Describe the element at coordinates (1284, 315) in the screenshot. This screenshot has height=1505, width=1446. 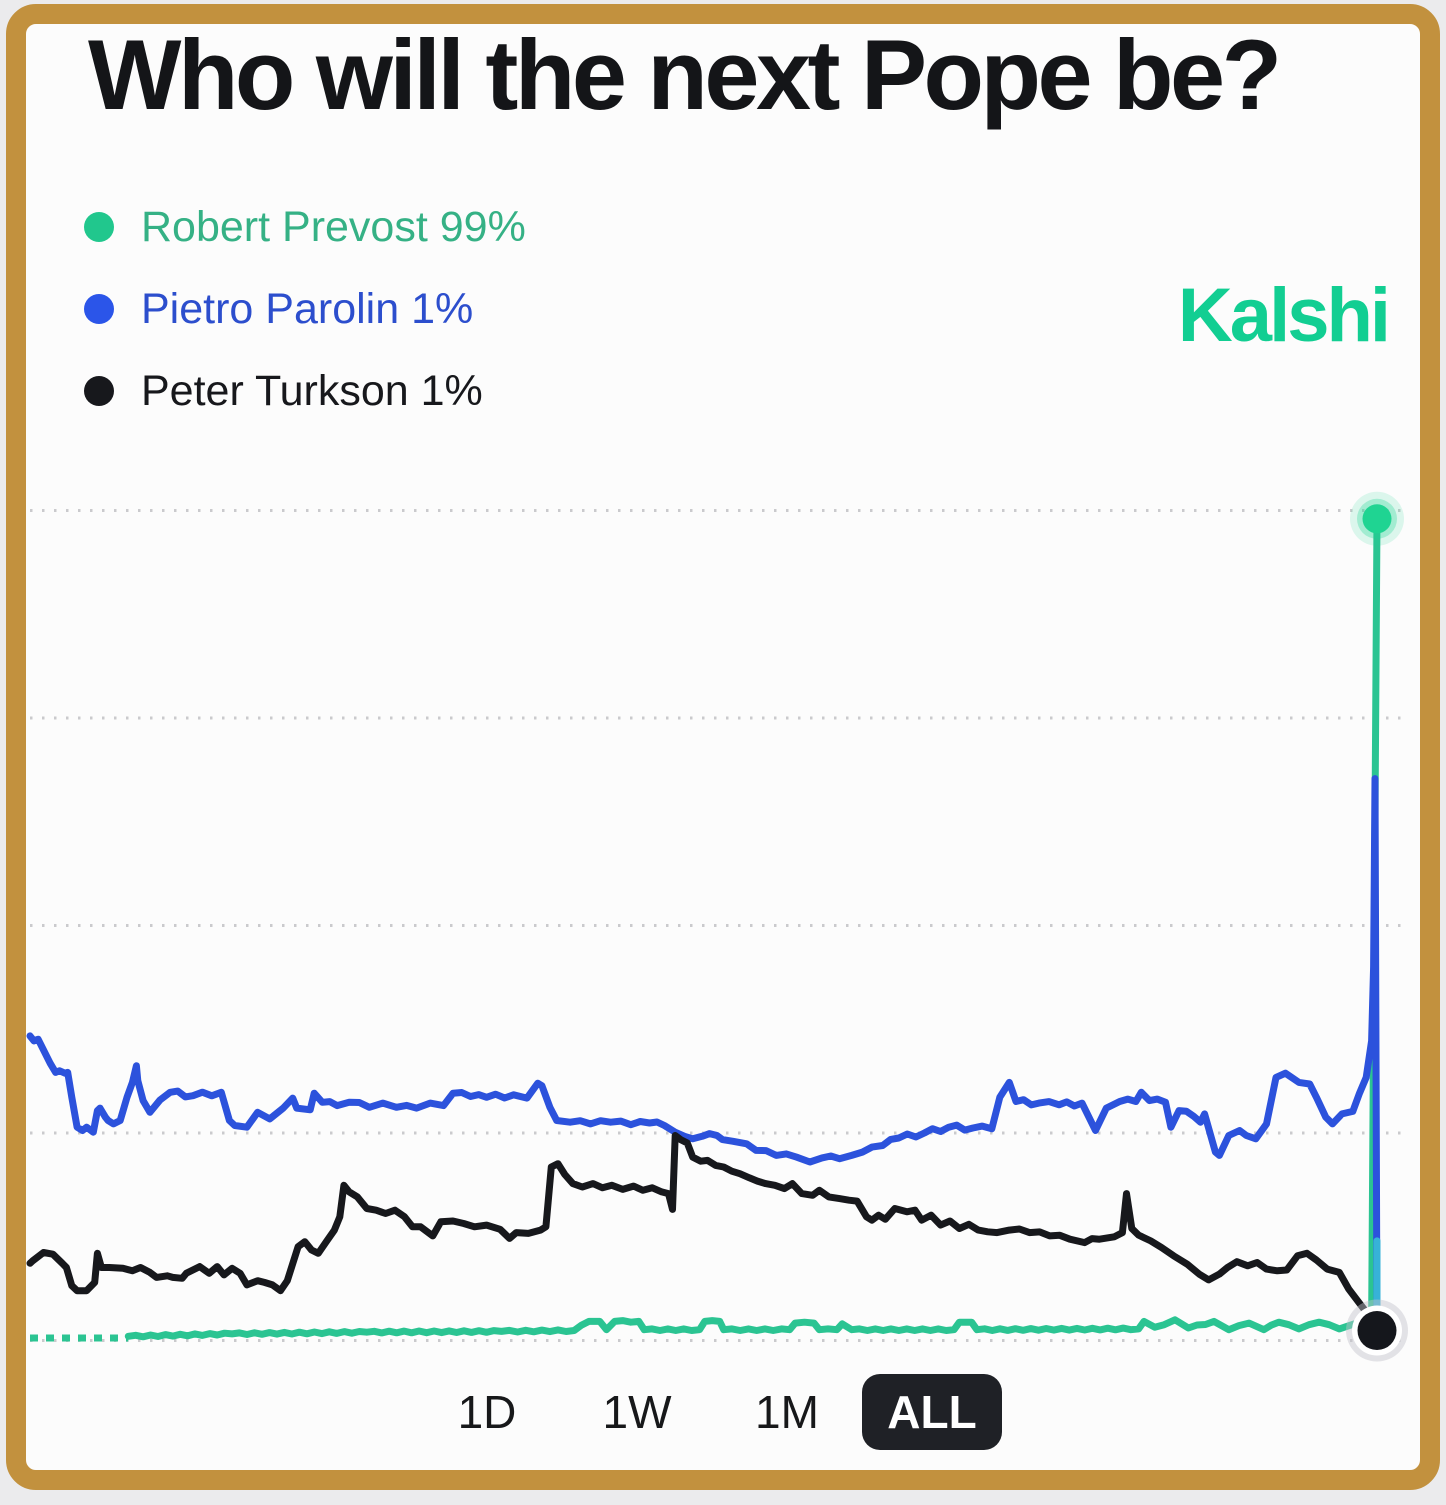
I see `kalshi-logo: Kalshi` at that location.